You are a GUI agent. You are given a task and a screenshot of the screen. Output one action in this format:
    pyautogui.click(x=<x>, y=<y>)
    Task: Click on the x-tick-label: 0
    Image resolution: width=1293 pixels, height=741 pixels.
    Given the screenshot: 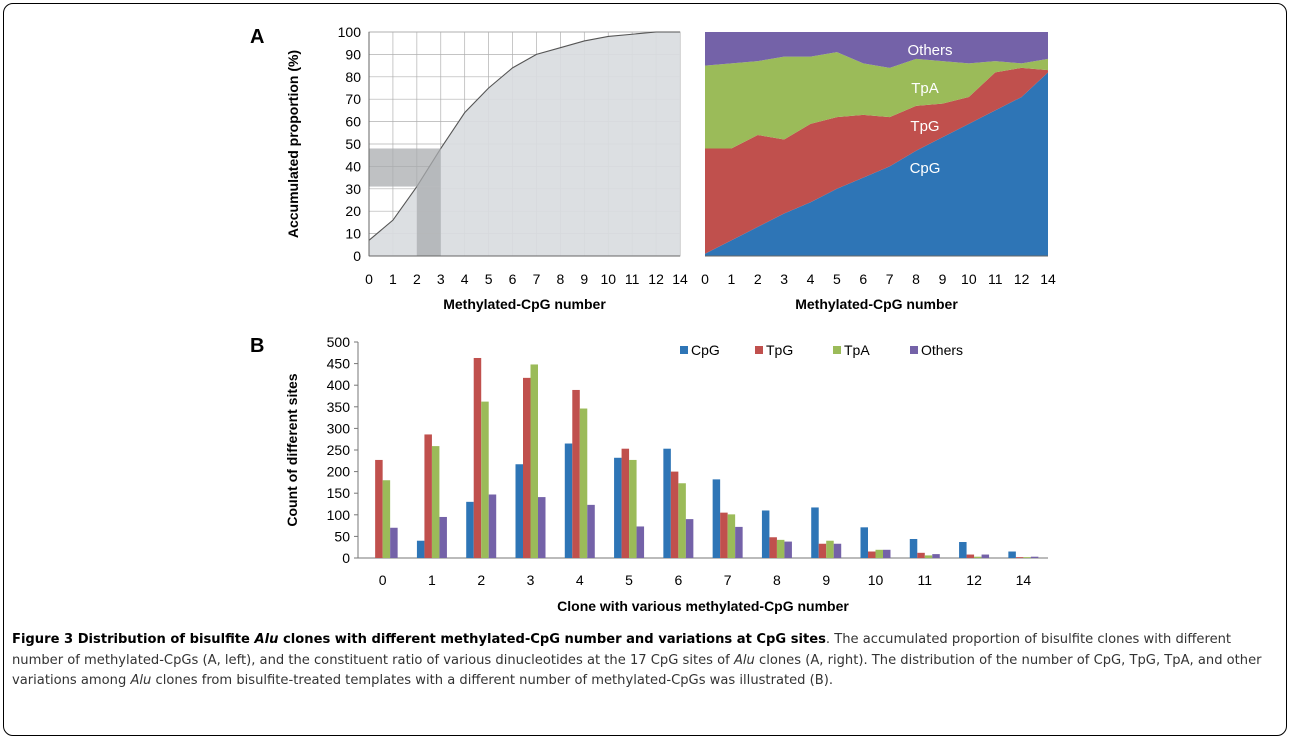 What is the action you would take?
    pyautogui.click(x=369, y=279)
    